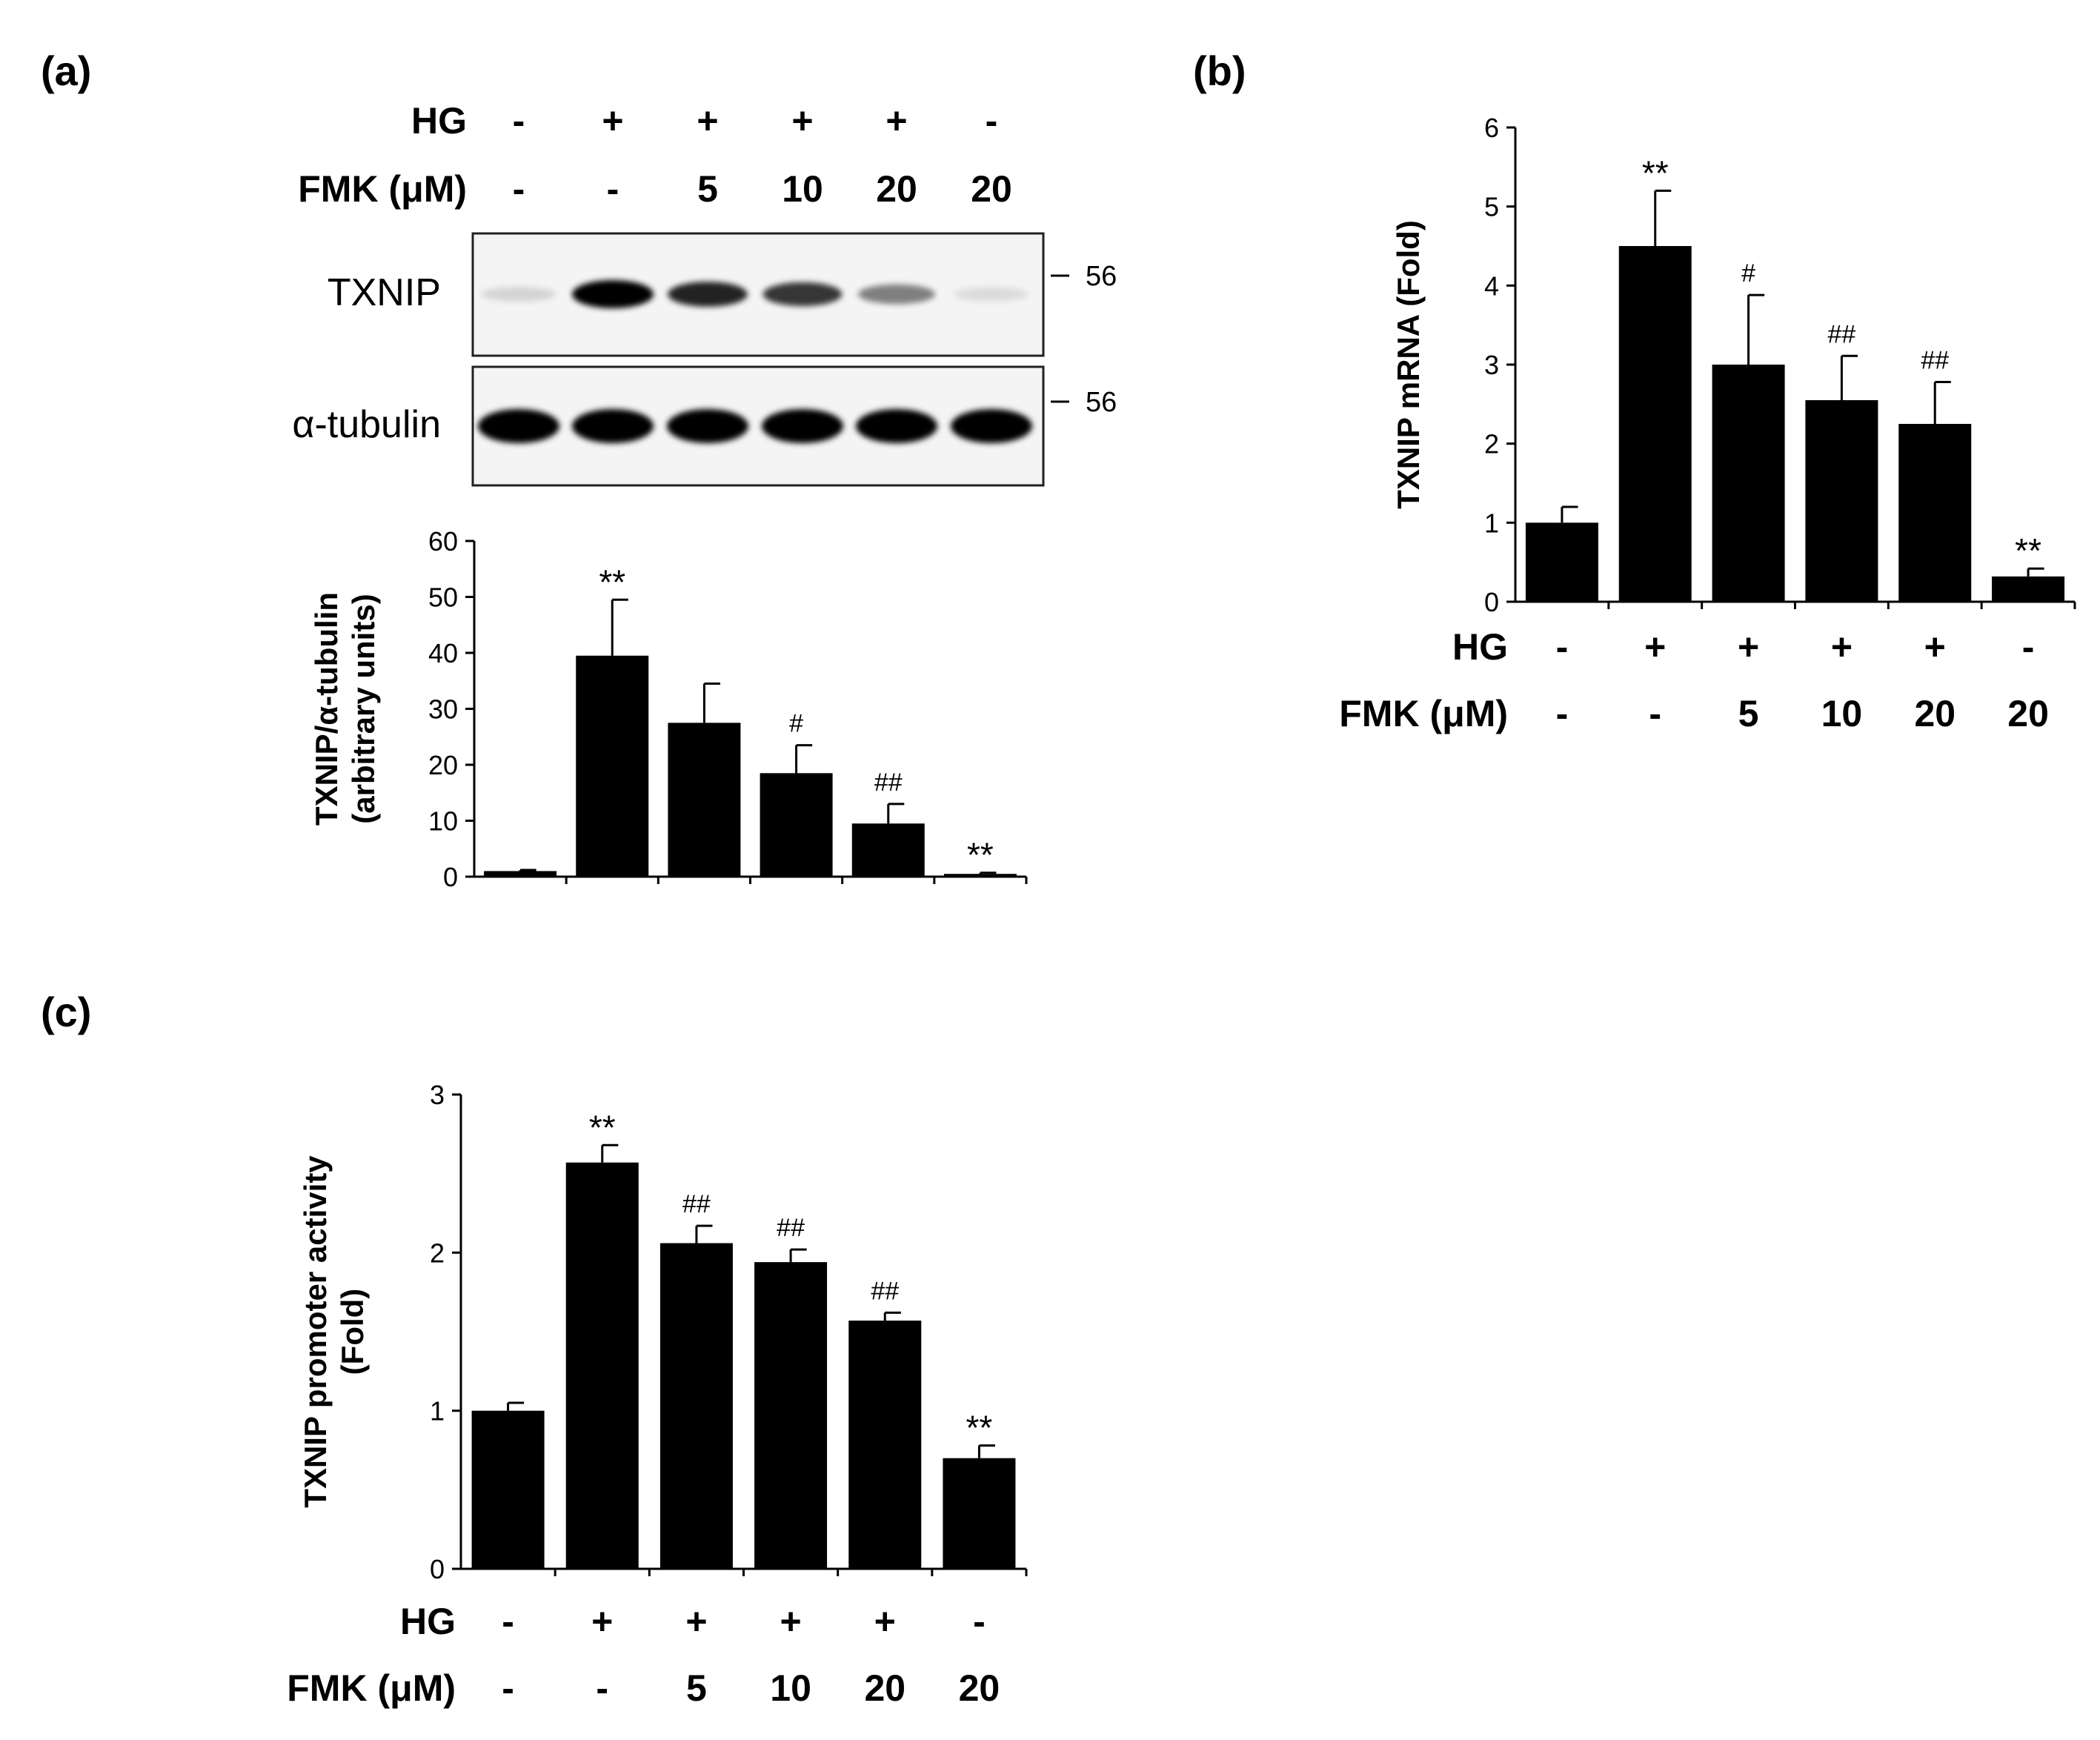 The image size is (2100, 1740). What do you see at coordinates (443, 541) in the screenshot?
I see `y-tick-label: 60` at bounding box center [443, 541].